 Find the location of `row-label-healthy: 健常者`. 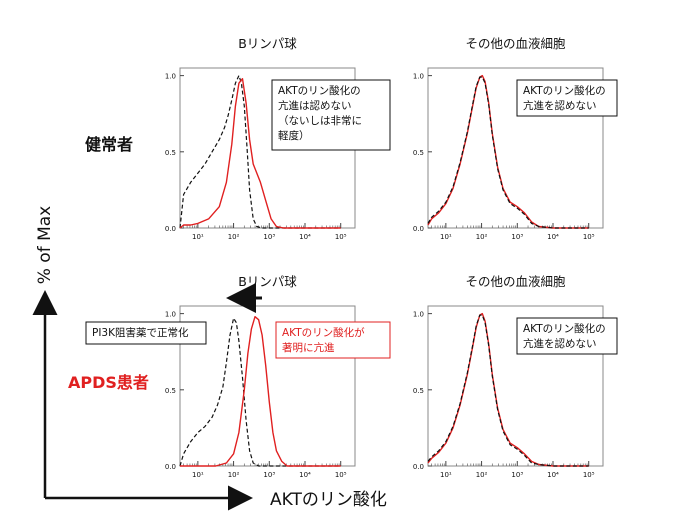

row-label-healthy: 健常者 is located at coordinates (109, 144).